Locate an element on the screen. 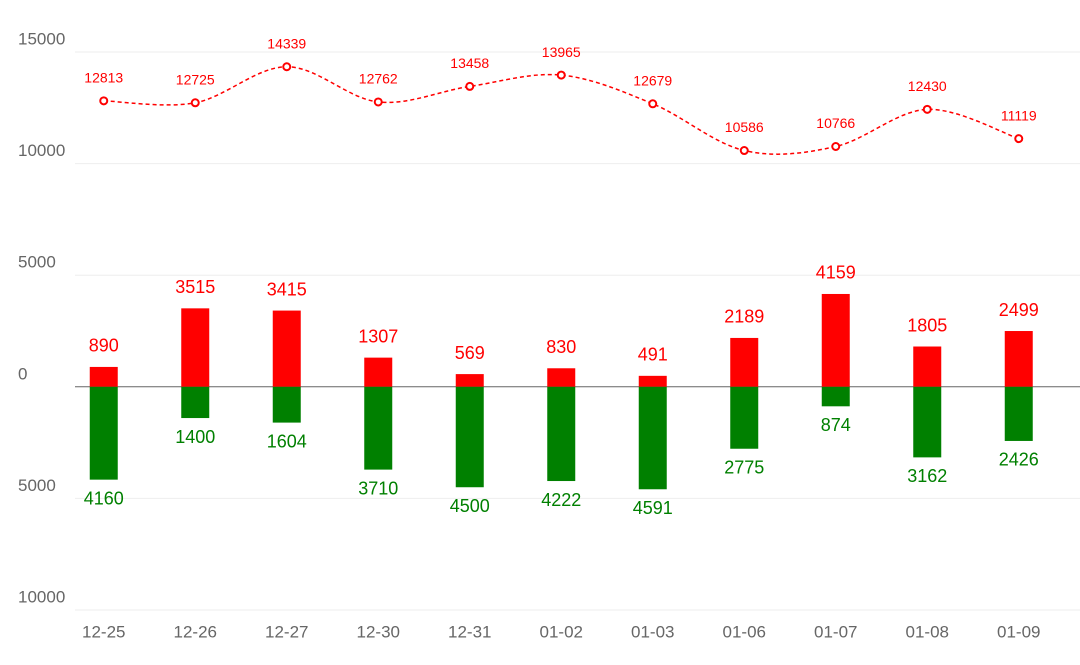 This screenshot has height=665, width=1080. data-label: 4222 is located at coordinates (561, 500).